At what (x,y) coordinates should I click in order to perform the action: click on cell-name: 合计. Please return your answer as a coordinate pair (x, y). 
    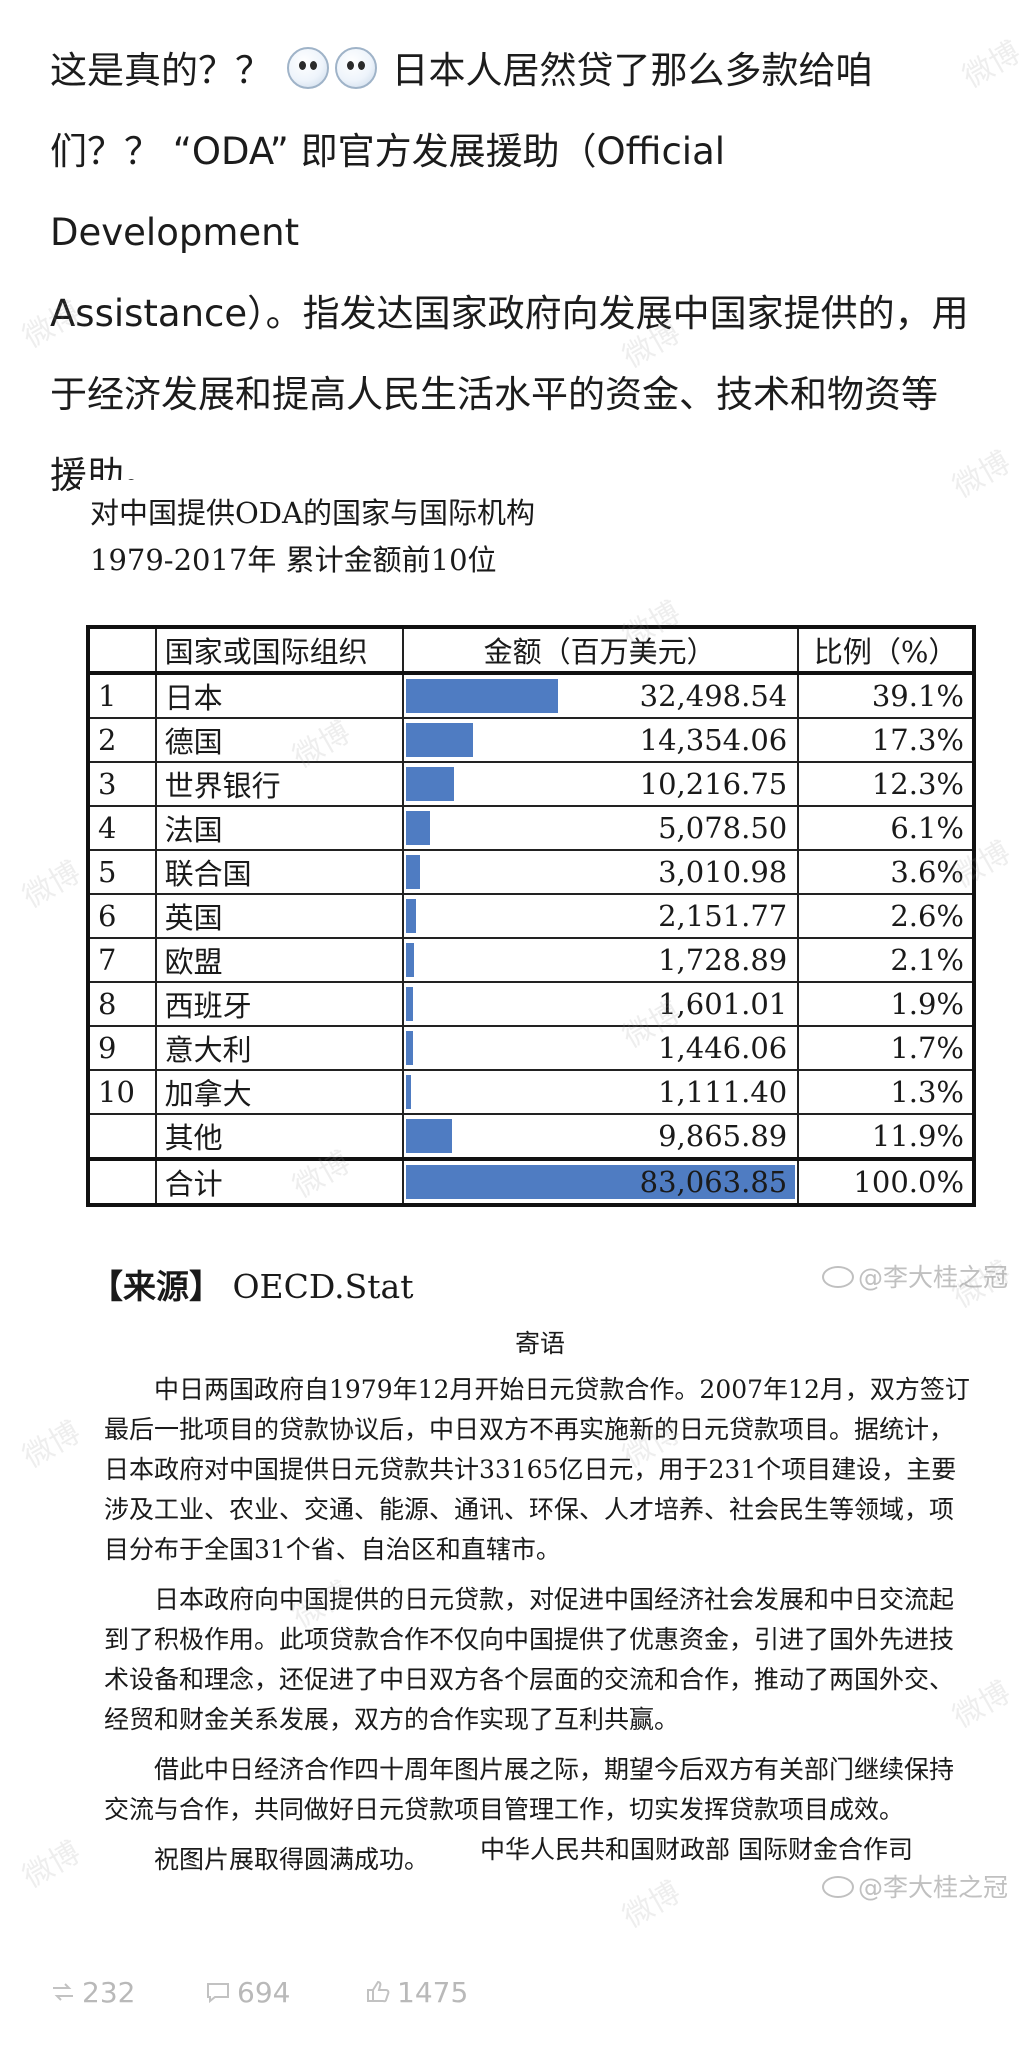
    Looking at the image, I should click on (279, 1181).